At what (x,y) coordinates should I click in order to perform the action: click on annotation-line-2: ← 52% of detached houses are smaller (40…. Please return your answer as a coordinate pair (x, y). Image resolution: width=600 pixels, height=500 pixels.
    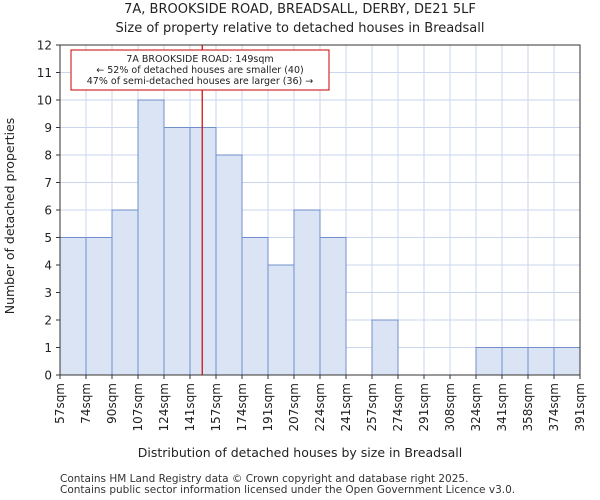
    Looking at the image, I should click on (199, 70).